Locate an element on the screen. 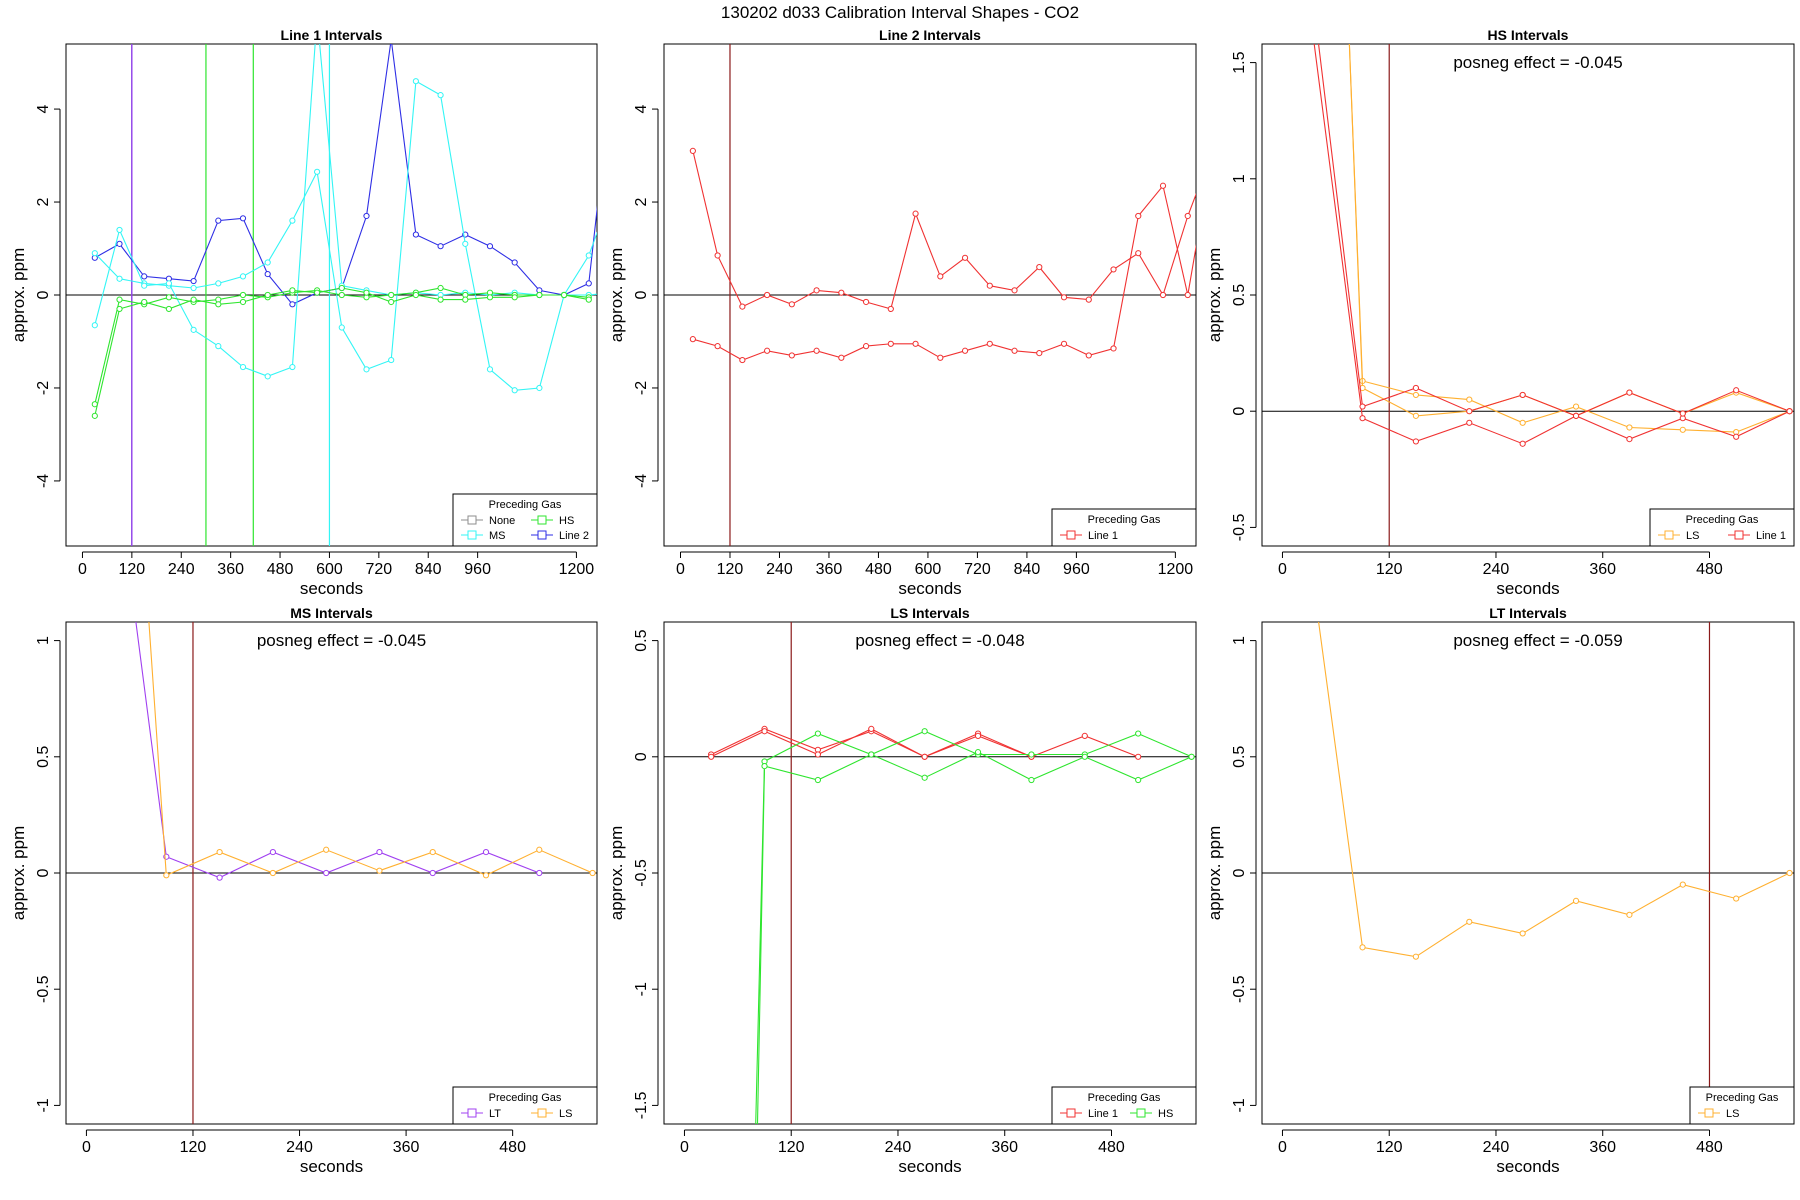  legend-entry-label: Line 1 is located at coordinates (1103, 1114).